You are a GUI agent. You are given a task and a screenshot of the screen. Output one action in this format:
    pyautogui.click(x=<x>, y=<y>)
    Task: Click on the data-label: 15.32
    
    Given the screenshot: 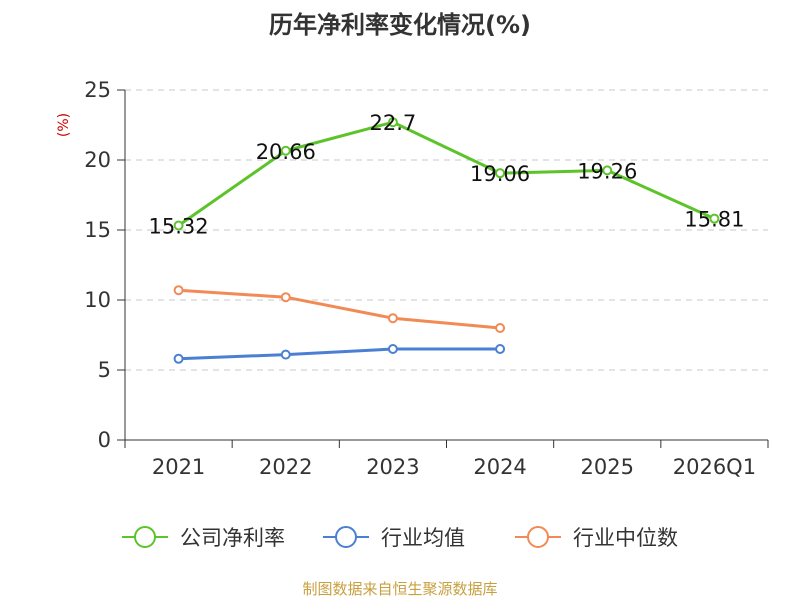 What is the action you would take?
    pyautogui.click(x=179, y=227)
    